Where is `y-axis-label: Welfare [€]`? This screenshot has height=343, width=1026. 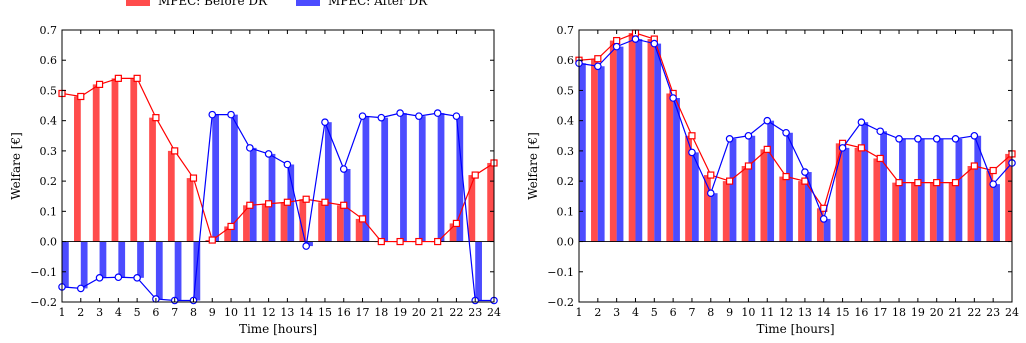 y-axis-label: Welfare [€] is located at coordinates (533, 166).